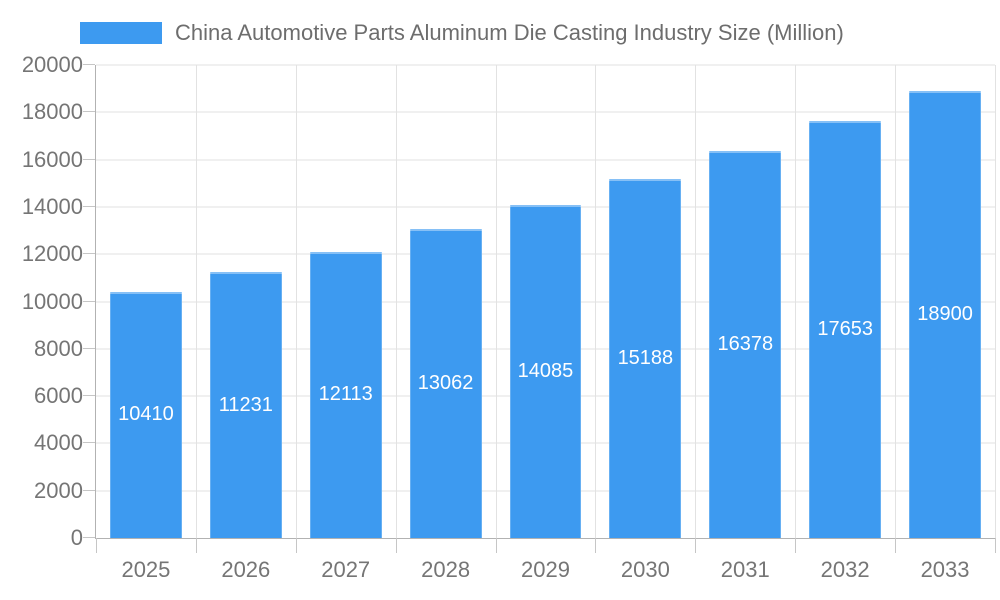 The image size is (1000, 600). I want to click on bar-value-label: 14085, so click(545, 370).